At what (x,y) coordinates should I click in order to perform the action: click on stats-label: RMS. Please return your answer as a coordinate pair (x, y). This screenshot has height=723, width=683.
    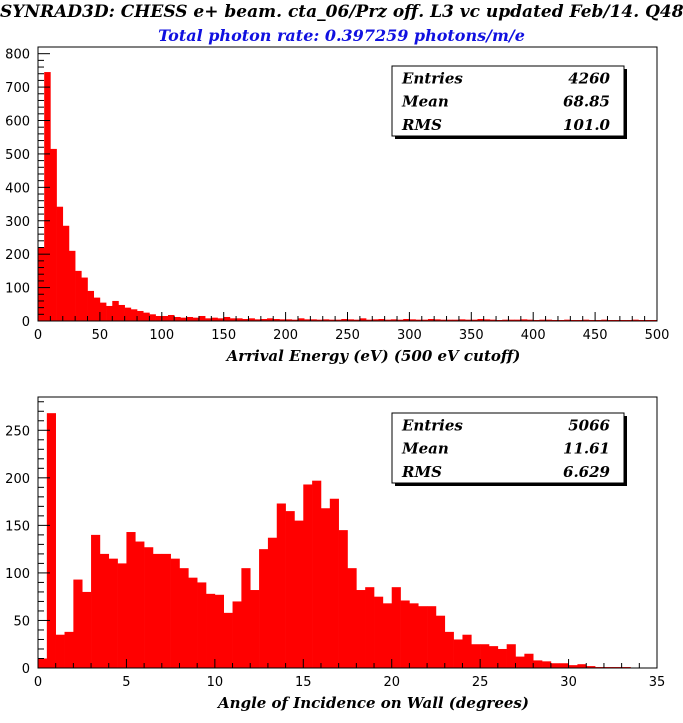
    Looking at the image, I should click on (421, 125).